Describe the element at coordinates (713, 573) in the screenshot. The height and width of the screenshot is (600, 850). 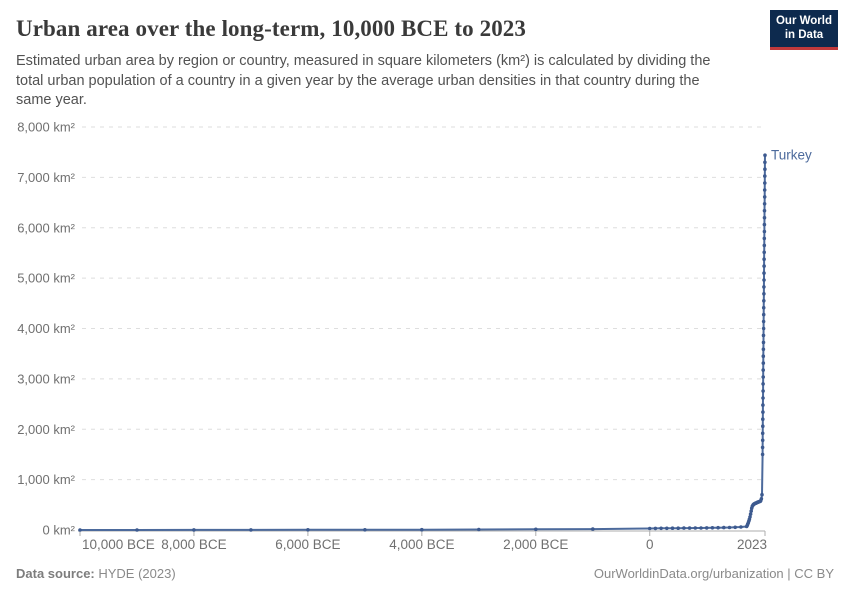
I see `owid-url-link: OurWorldinData.org/urbanization | CC BY` at that location.